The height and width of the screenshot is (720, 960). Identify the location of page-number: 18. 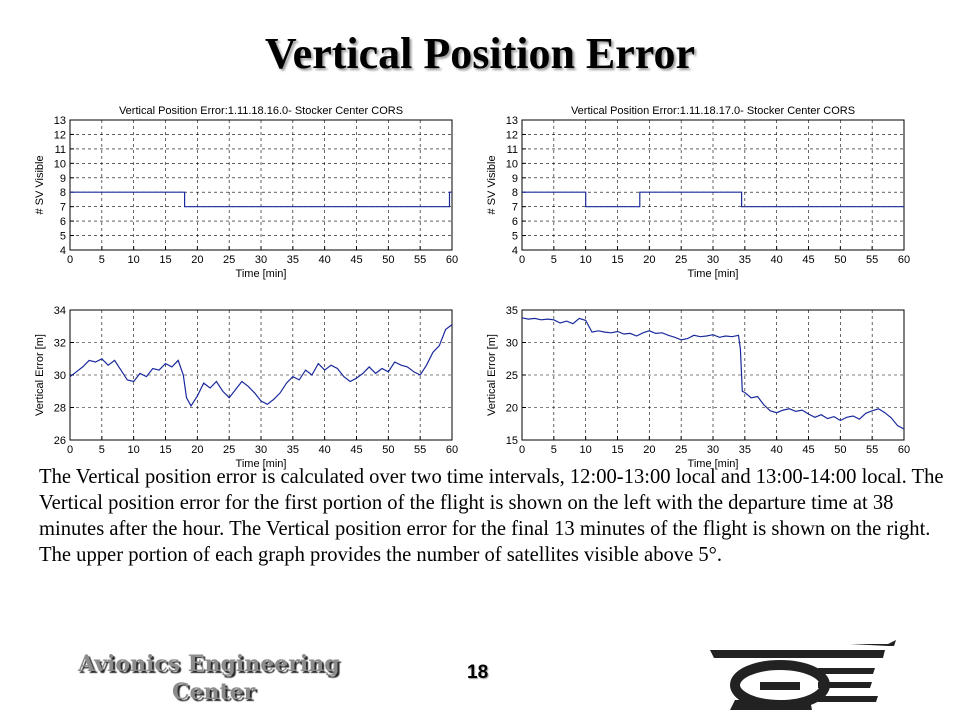
(478, 672).